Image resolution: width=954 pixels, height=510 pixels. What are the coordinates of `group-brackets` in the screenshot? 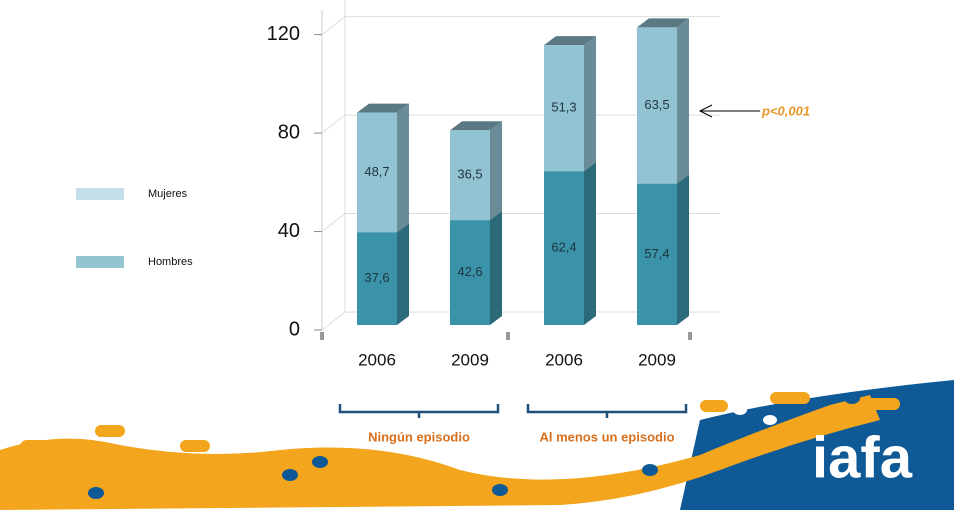 It's located at (513, 411).